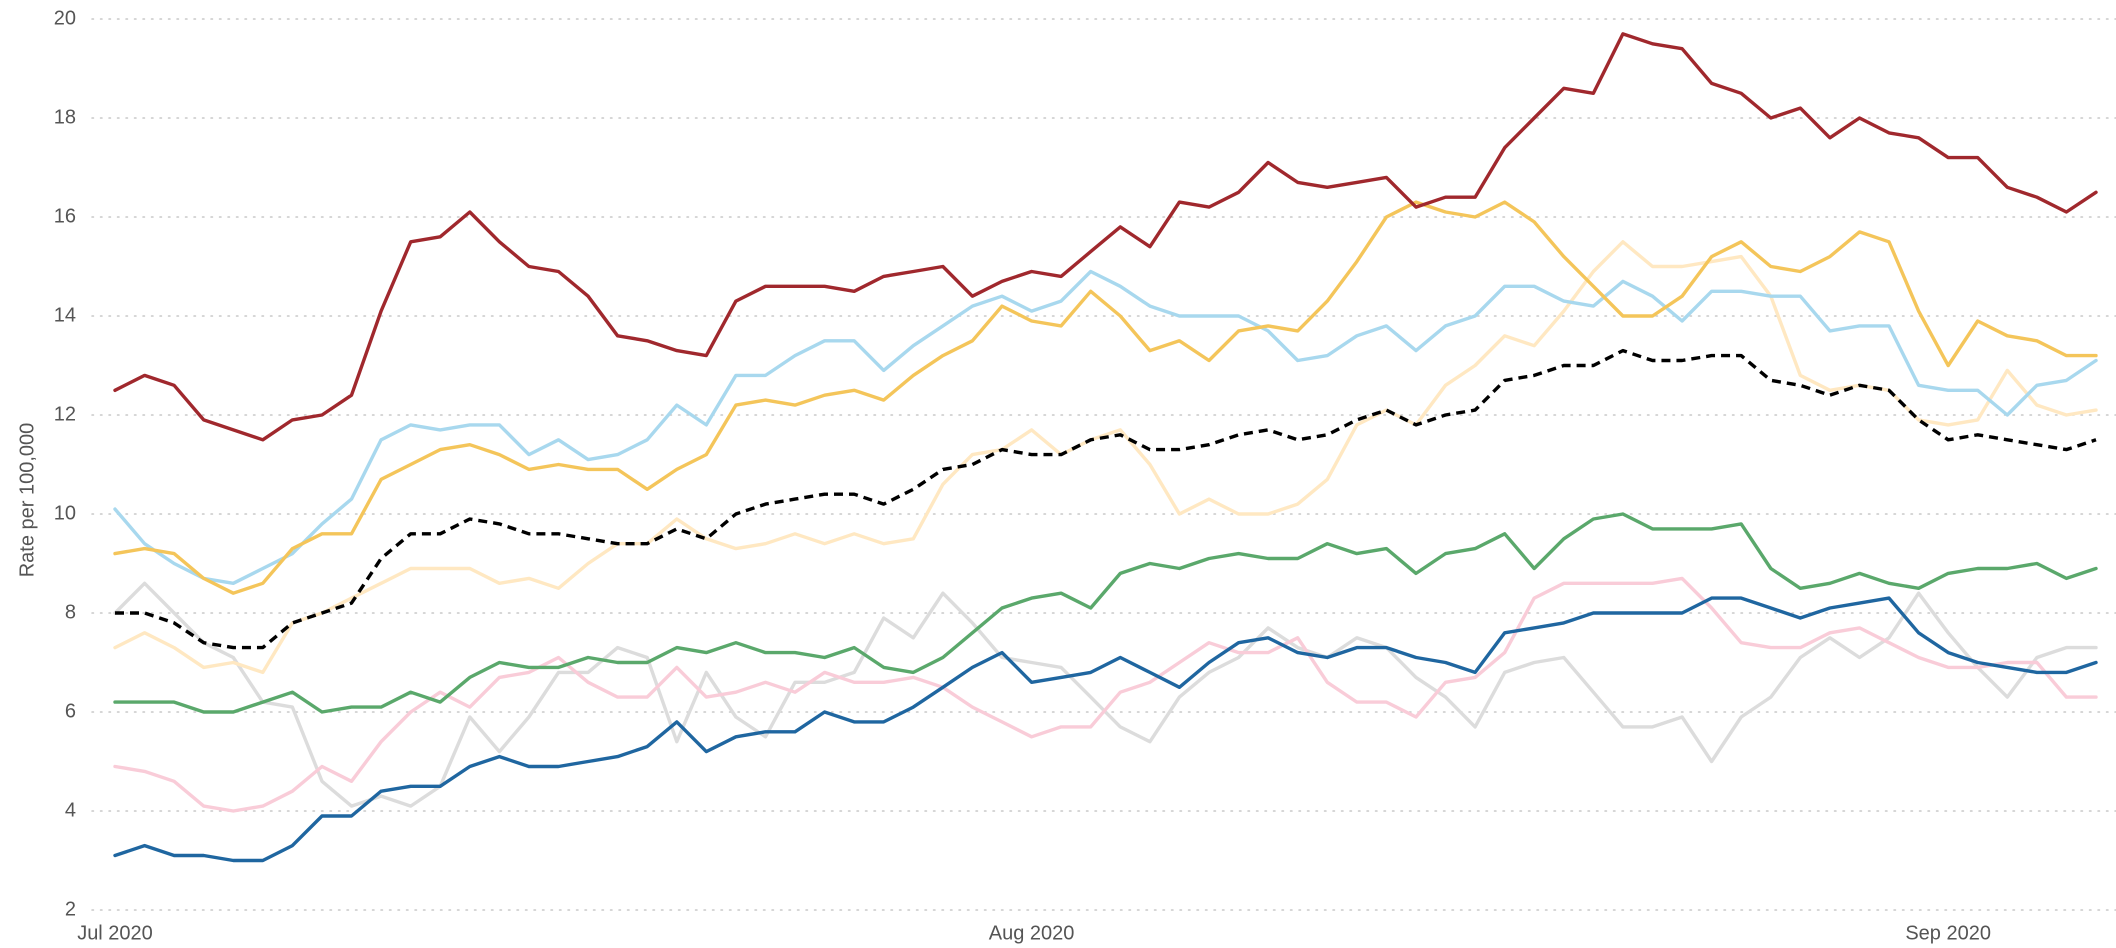 This screenshot has width=2116, height=948. What do you see at coordinates (65, 117) in the screenshot?
I see `y-tick-label: 18` at bounding box center [65, 117].